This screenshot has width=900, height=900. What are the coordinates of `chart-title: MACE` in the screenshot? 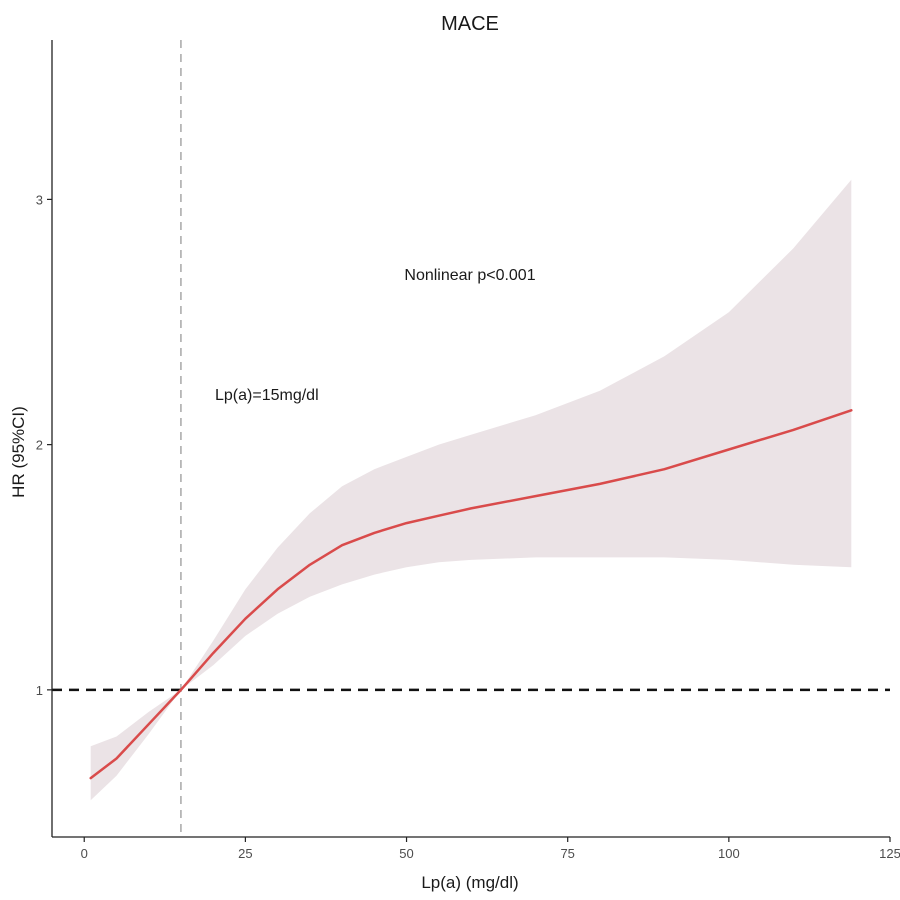 It's located at (470, 24).